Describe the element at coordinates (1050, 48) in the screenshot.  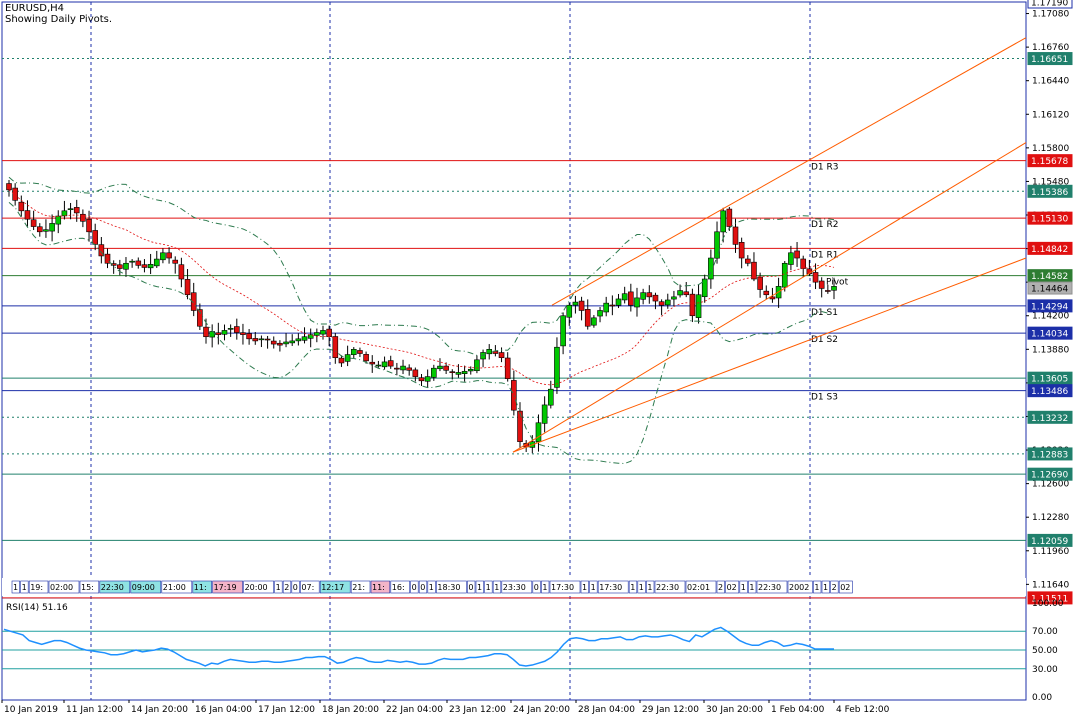
I see `price-axis-label: 1.16760` at that location.